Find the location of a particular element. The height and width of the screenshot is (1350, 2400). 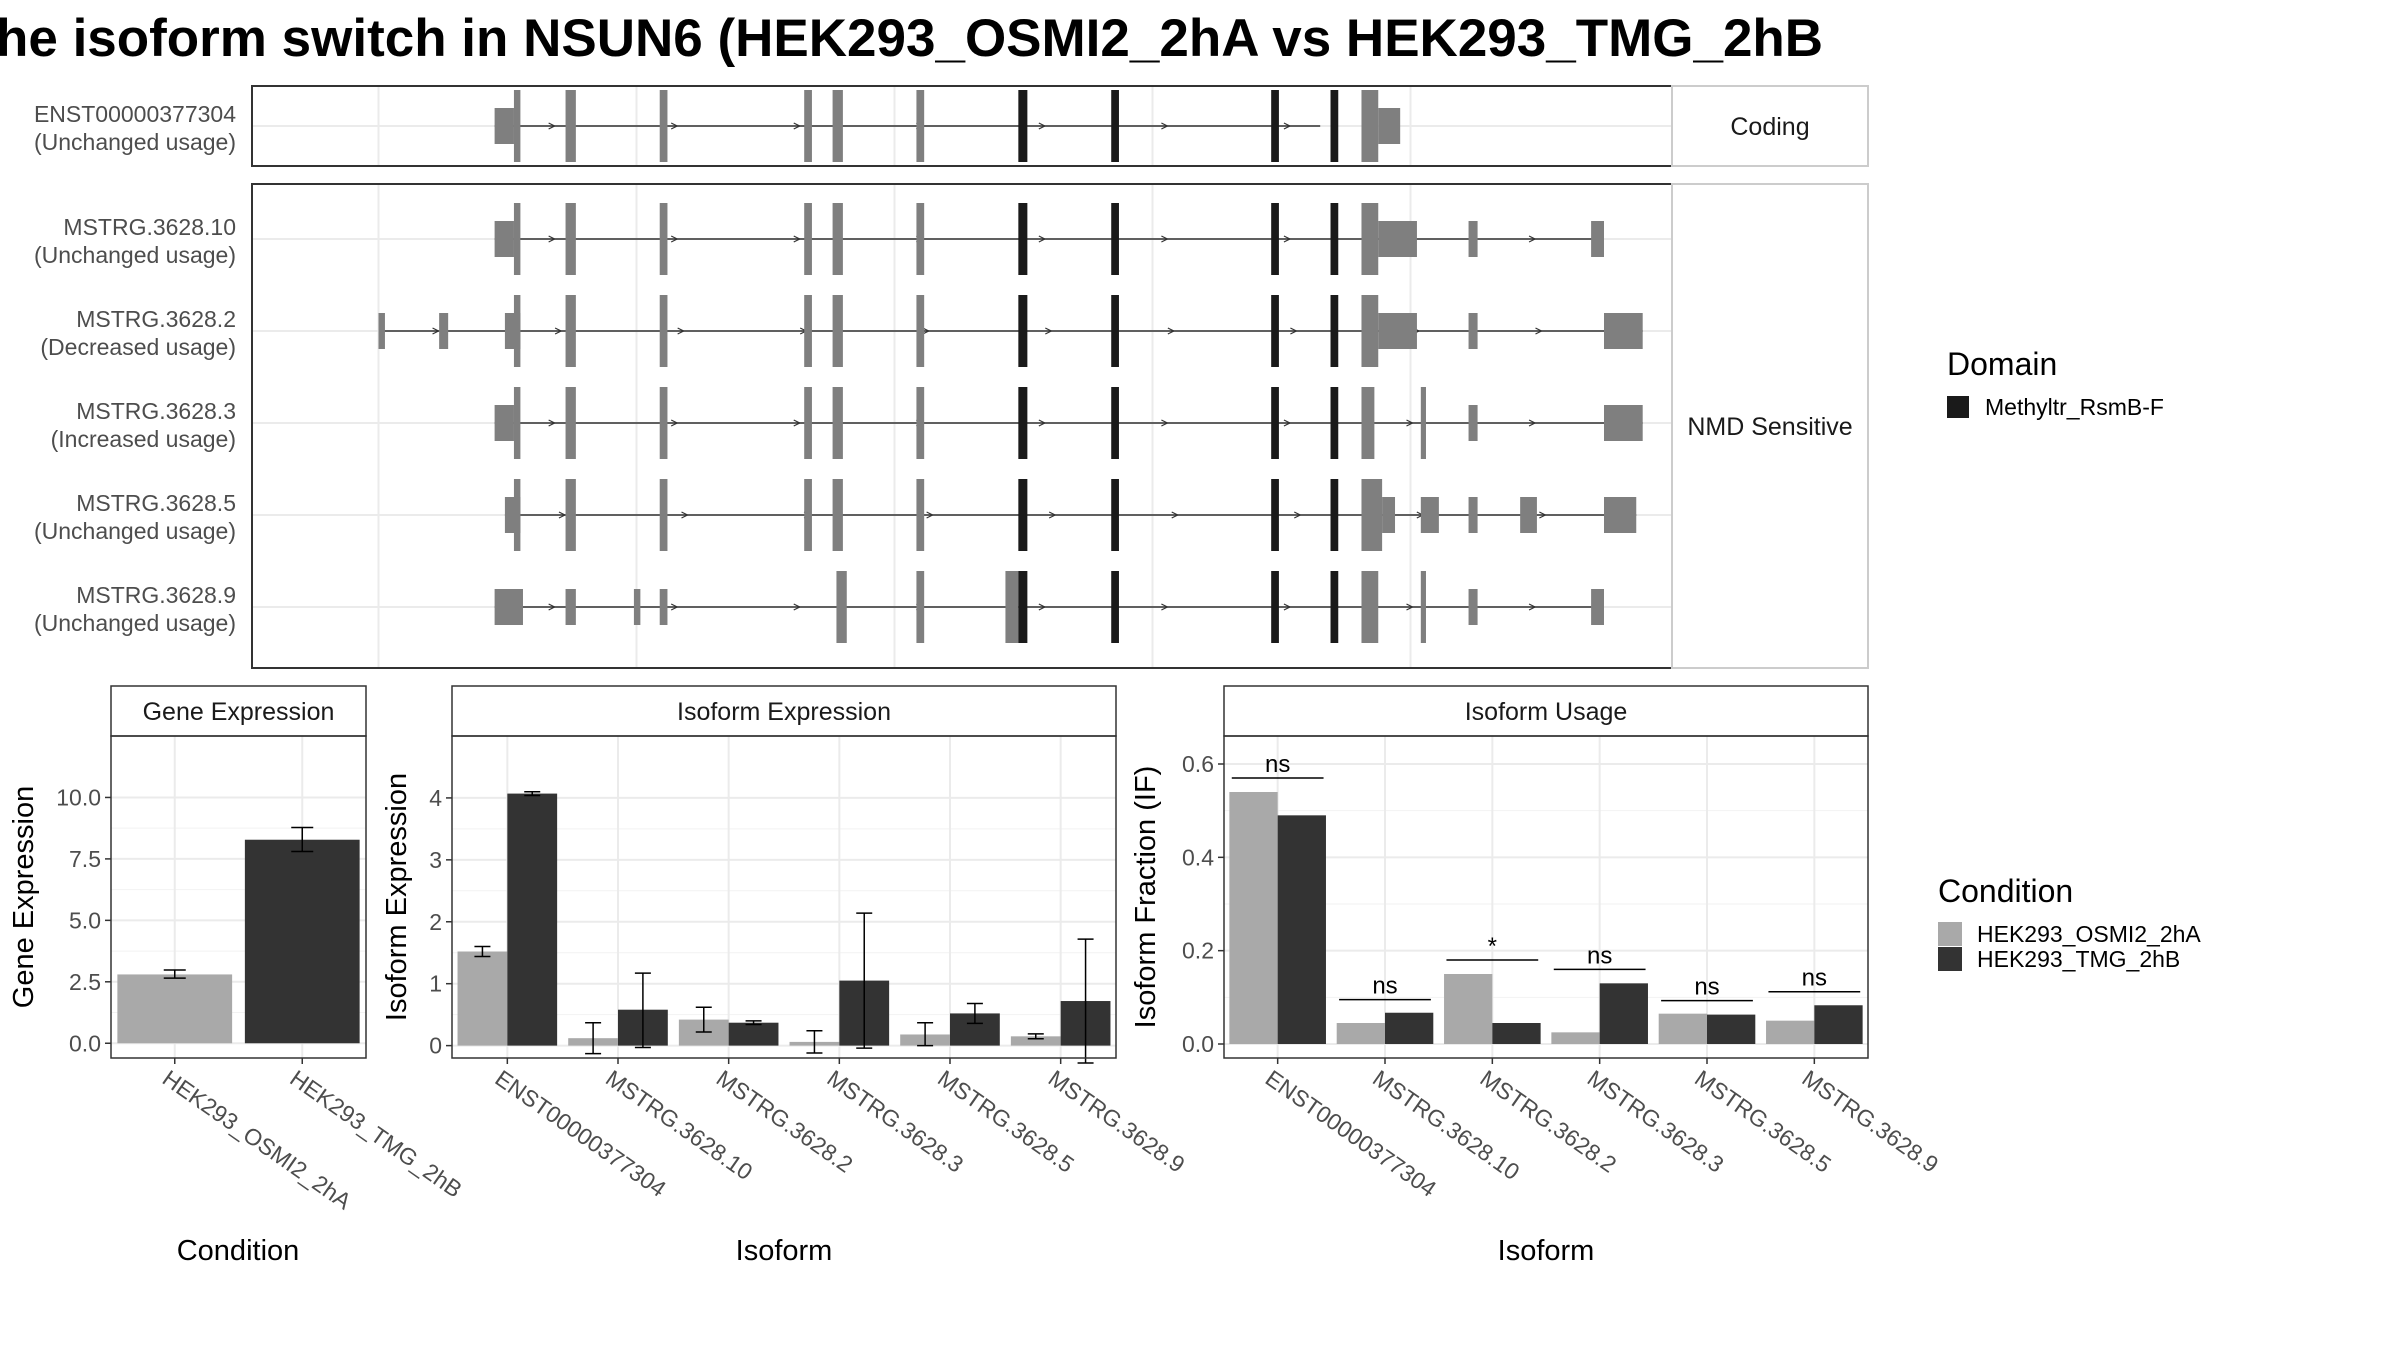

legend-label-domain: Methyltr_RsmB-F is located at coordinates (2074, 407).